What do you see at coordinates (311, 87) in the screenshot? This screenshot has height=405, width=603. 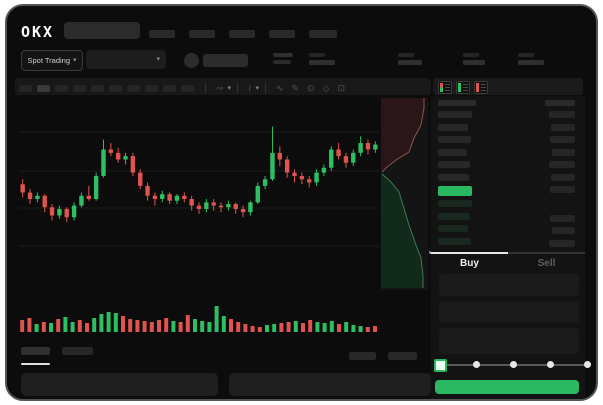 I see `camera-icon: ⊙` at bounding box center [311, 87].